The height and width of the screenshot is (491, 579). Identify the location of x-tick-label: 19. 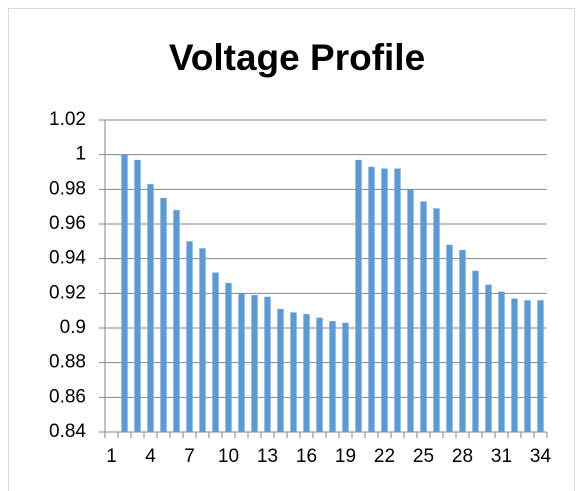
(345, 456).